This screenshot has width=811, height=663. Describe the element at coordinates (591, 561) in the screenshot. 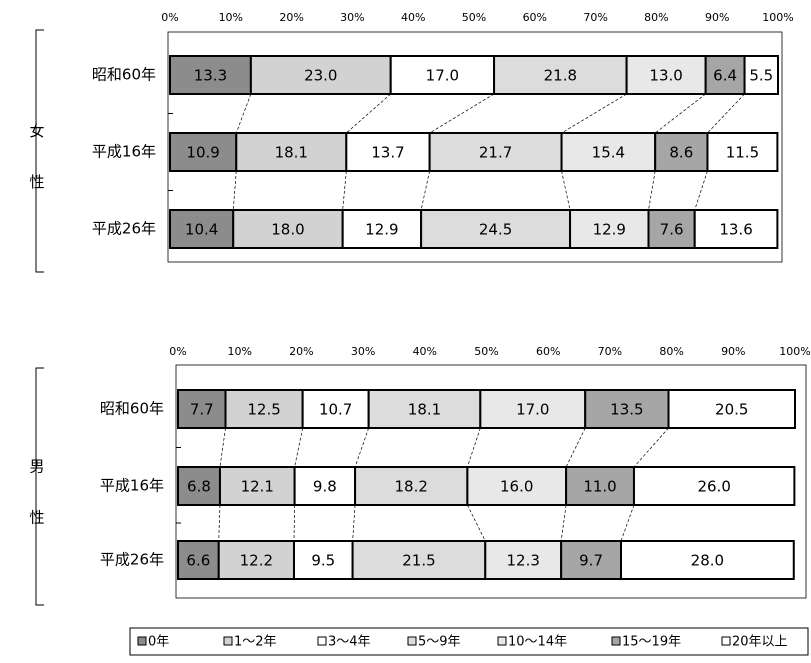

I see `value-label: 9.7` at that location.